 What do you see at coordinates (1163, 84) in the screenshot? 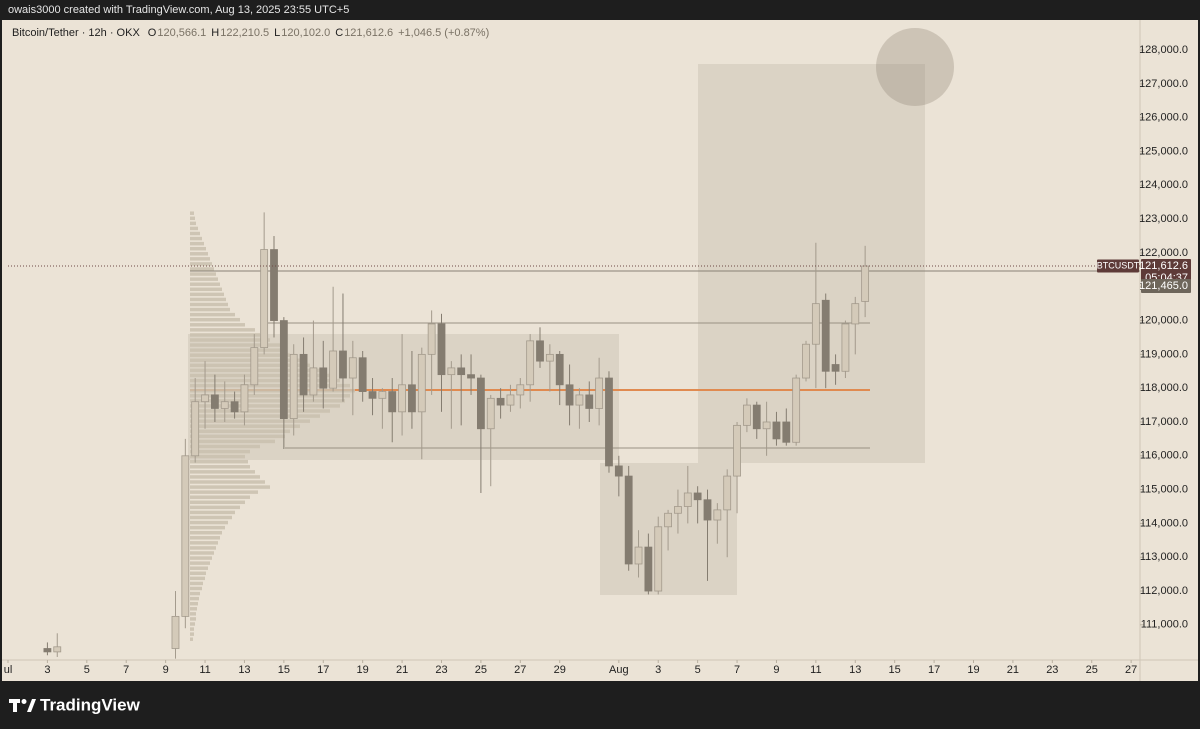
I see `y-tick-label: 127,000.0` at bounding box center [1163, 84].